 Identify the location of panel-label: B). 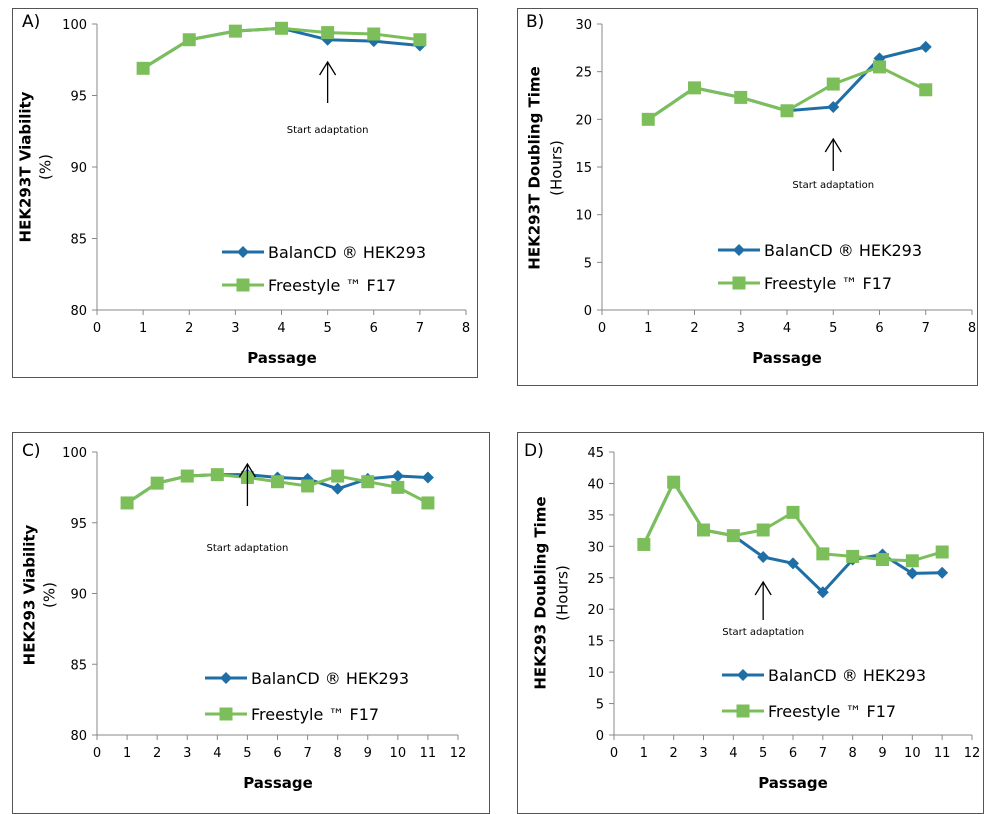
(535, 22).